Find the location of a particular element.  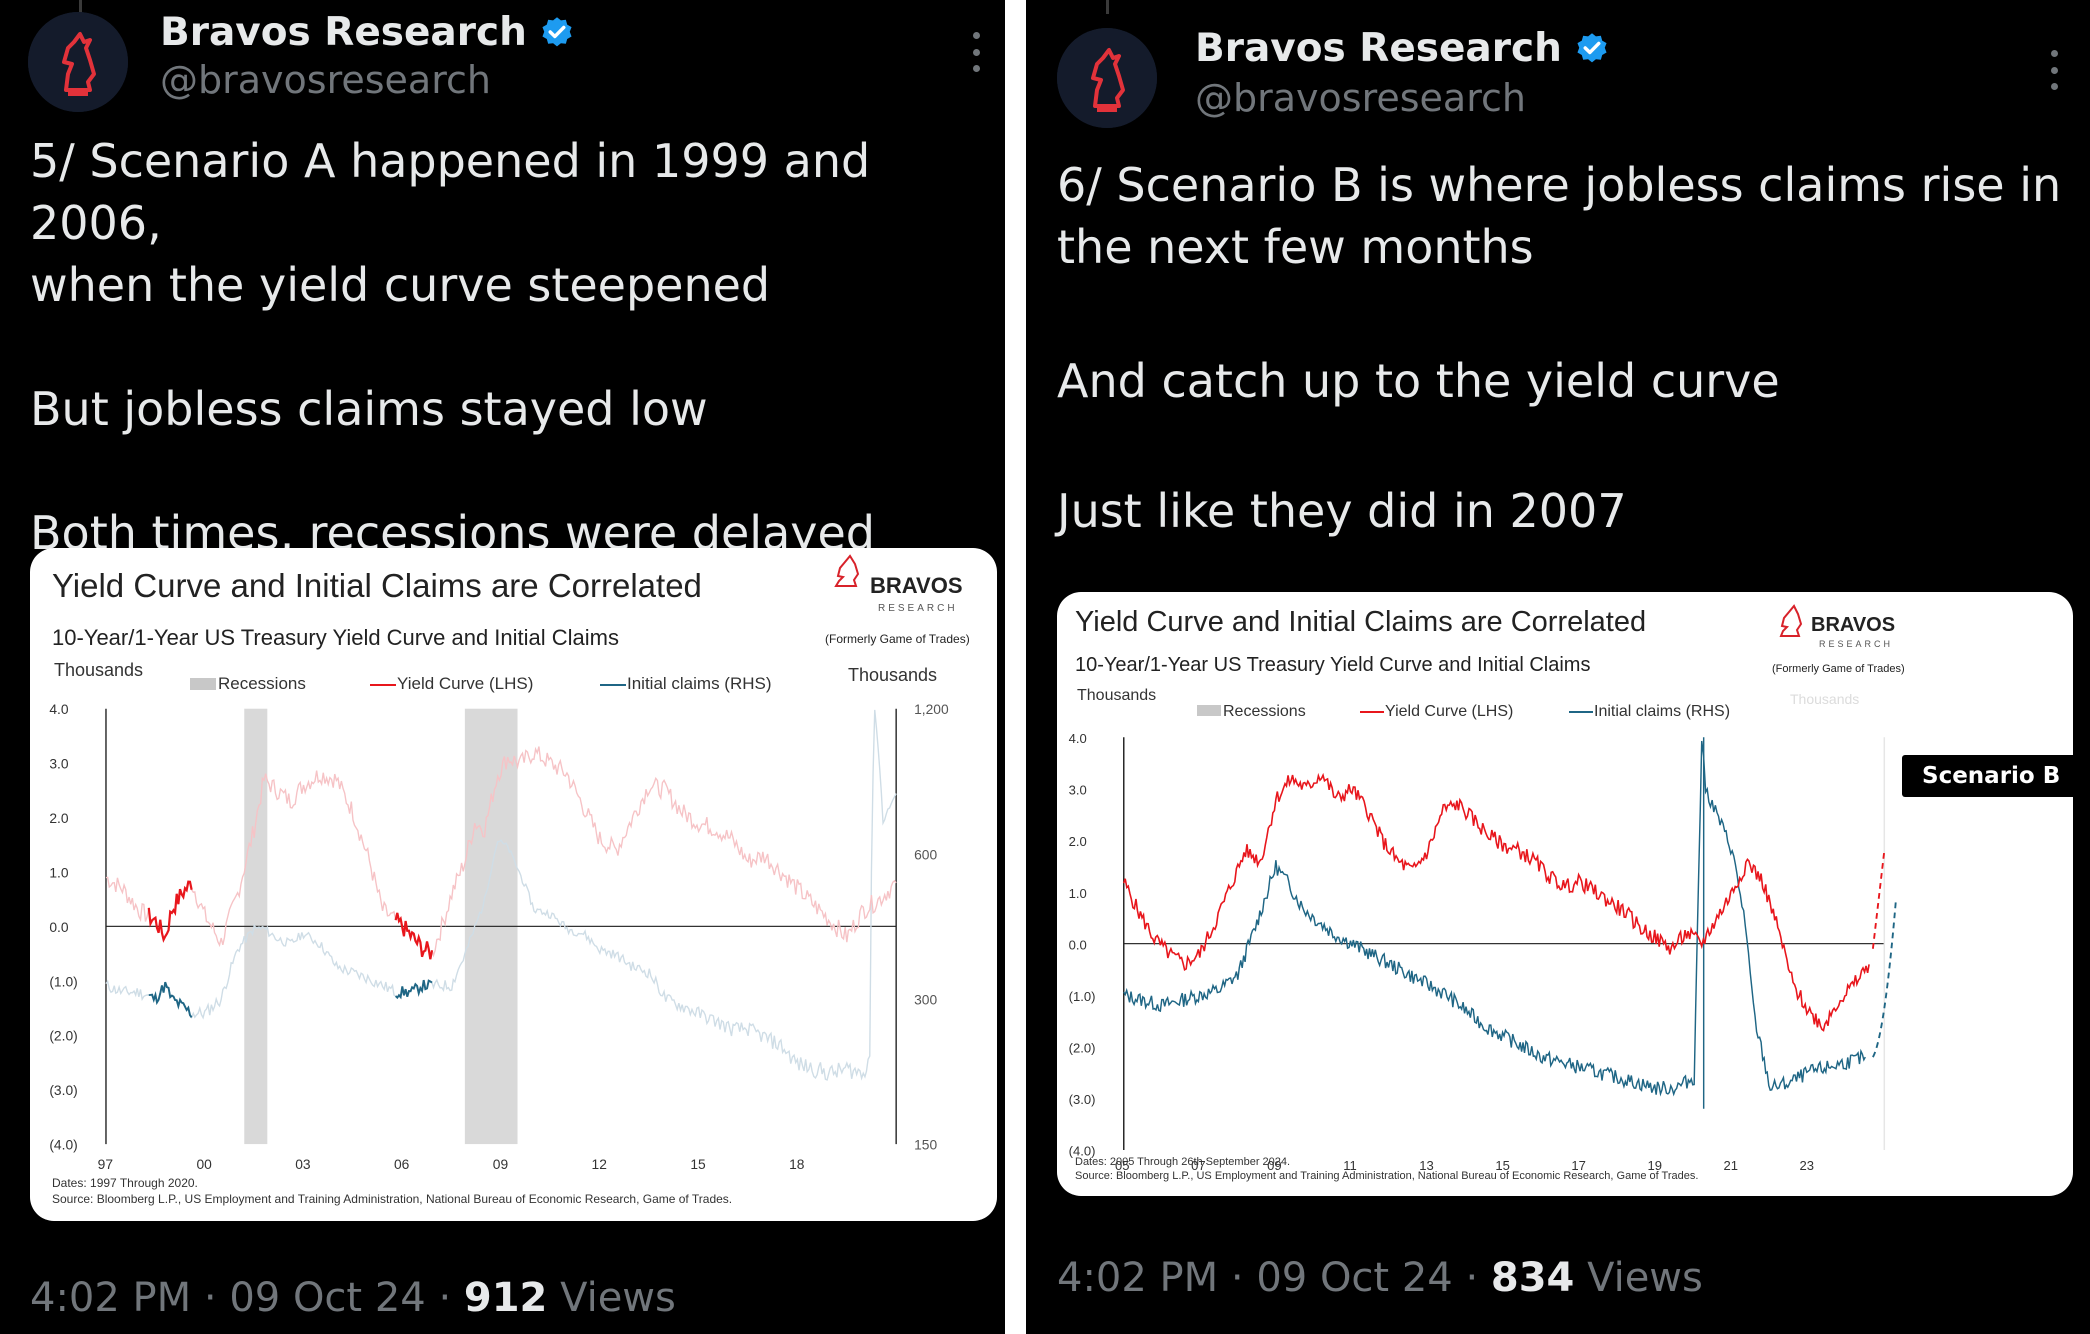

y-left-tick-label: (1.0) is located at coordinates (1082, 996).